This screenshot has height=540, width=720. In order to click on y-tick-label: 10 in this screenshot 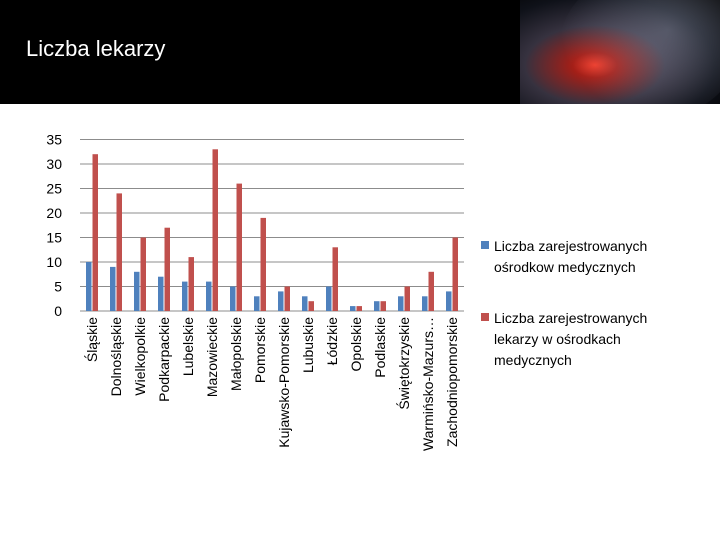, I will do `click(54, 262)`.